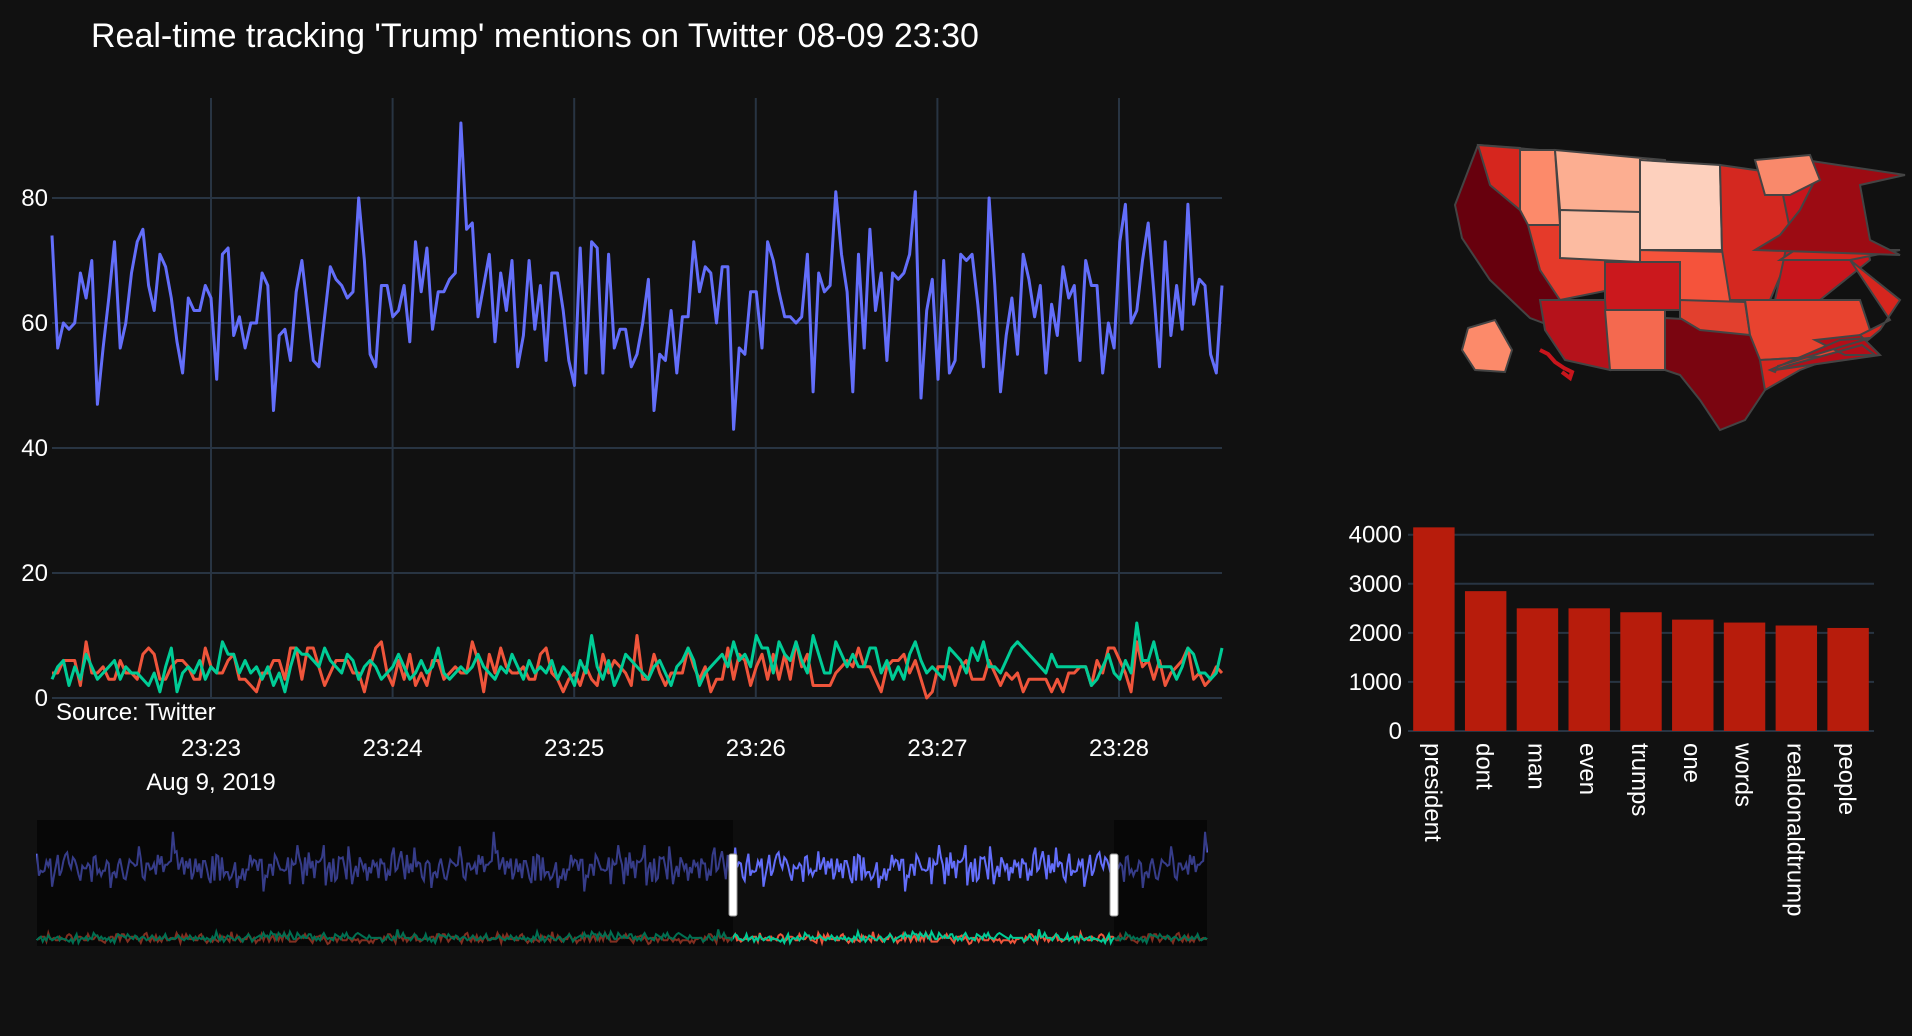 This screenshot has height=1036, width=1912. Describe the element at coordinates (1375, 682) in the screenshot. I see `bar-chart-y-tick-label: 1000` at that location.